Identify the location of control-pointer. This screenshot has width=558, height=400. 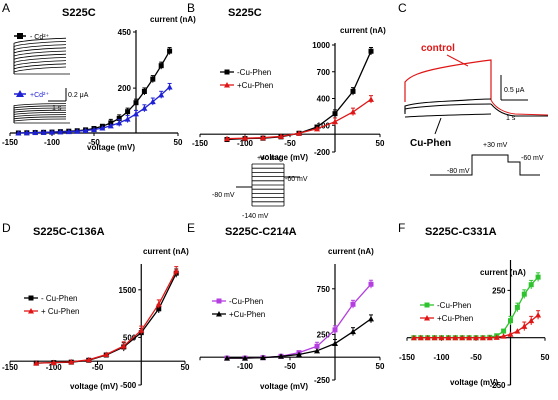
(457, 60).